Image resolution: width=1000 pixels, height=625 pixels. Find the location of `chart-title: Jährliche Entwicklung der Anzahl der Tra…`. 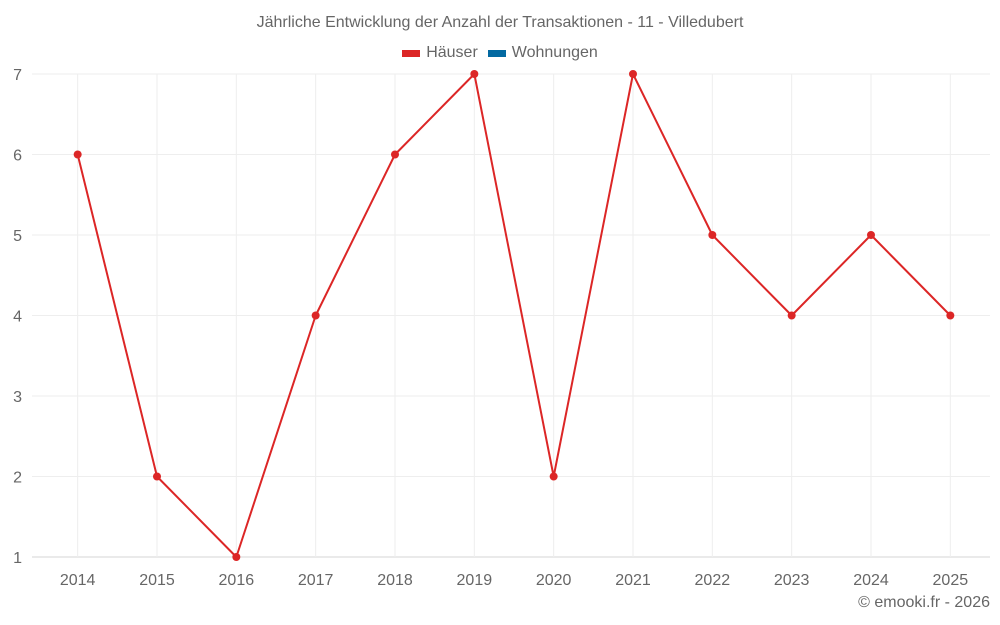

chart-title: Jährliche Entwicklung der Anzahl der Tra… is located at coordinates (500, 22).